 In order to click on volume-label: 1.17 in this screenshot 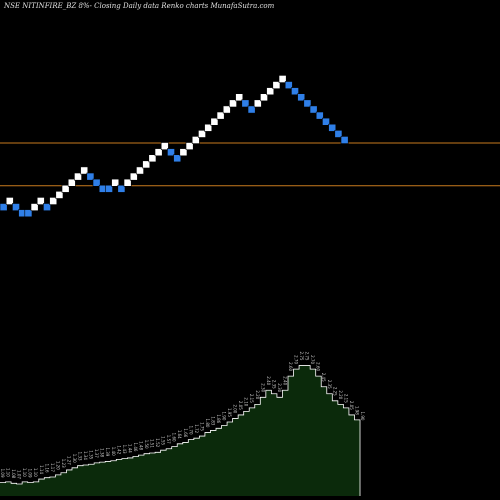, I will do `click(52, 467)`.